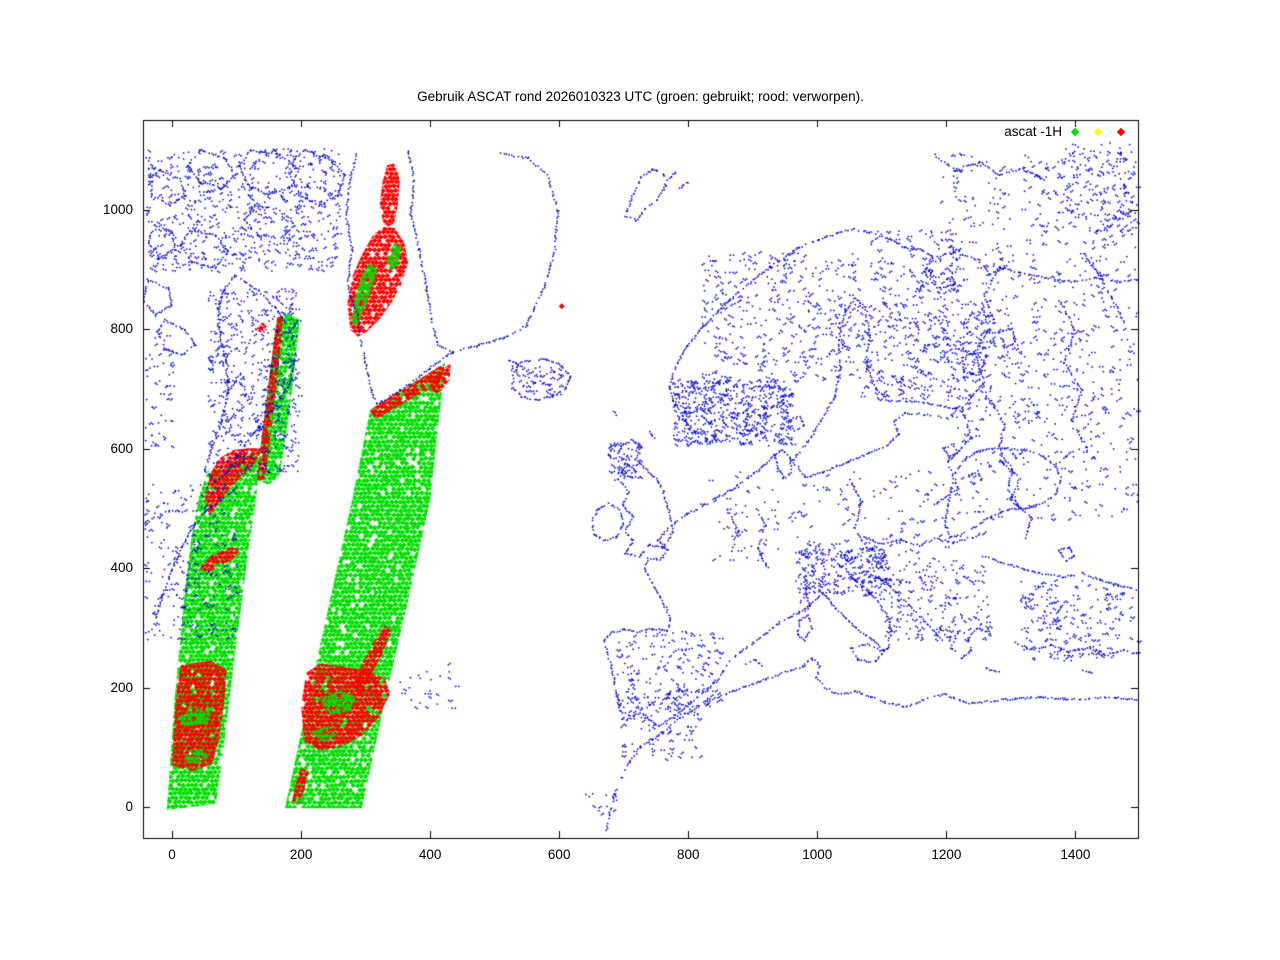 The width and height of the screenshot is (1280, 960). I want to click on x-tick-label: 0, so click(172, 854).